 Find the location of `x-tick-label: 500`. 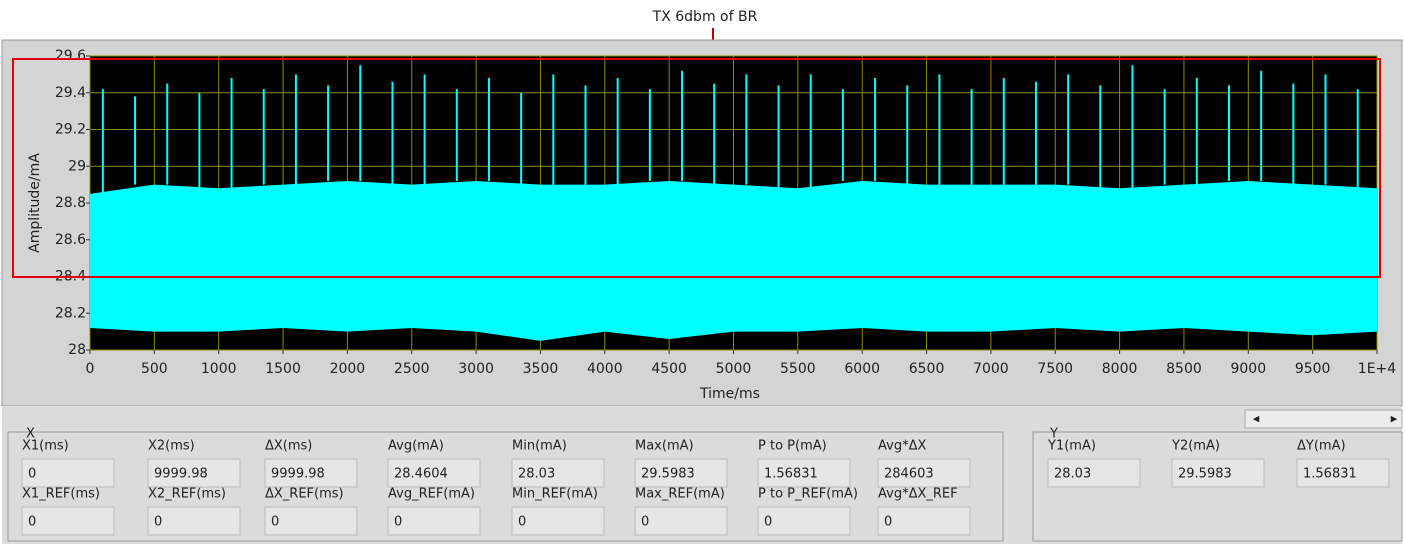

x-tick-label: 500 is located at coordinates (154, 369).